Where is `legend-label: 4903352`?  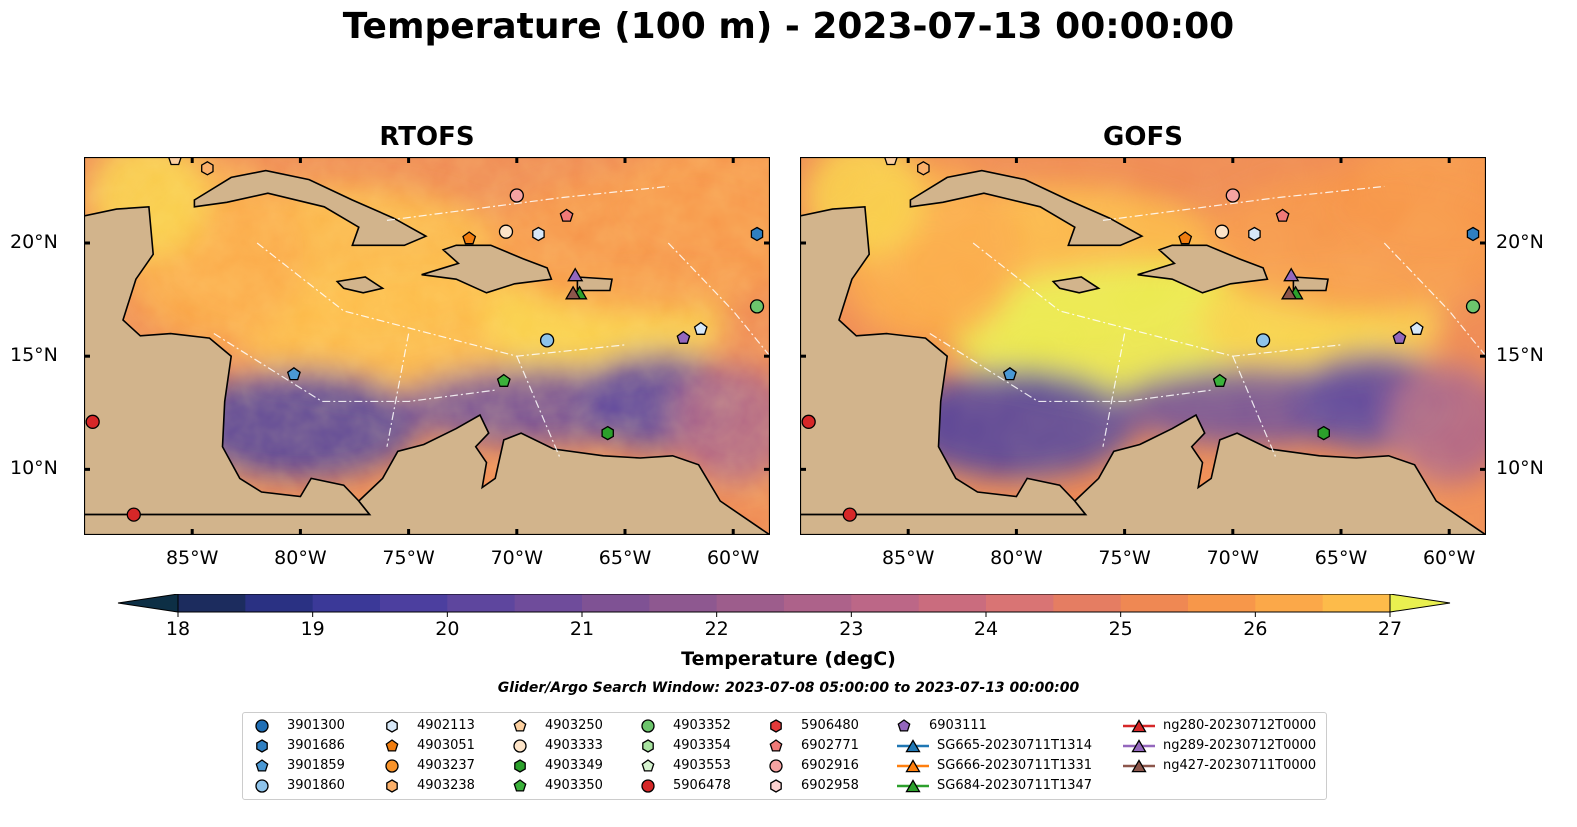 legend-label: 4903352 is located at coordinates (702, 725).